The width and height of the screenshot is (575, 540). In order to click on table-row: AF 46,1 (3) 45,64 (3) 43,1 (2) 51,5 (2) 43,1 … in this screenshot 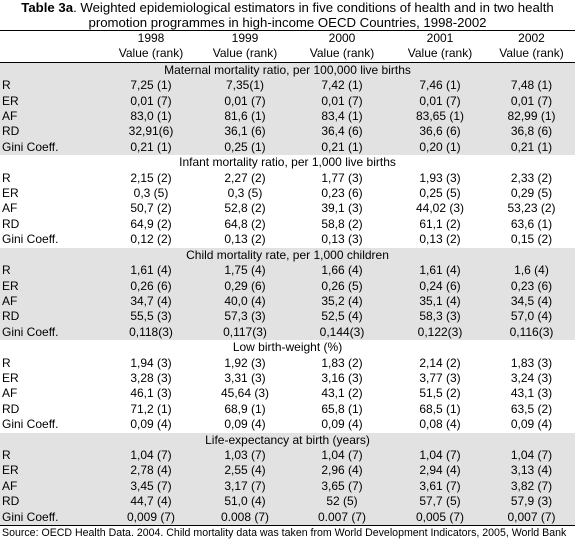, I will do `click(287, 393)`.